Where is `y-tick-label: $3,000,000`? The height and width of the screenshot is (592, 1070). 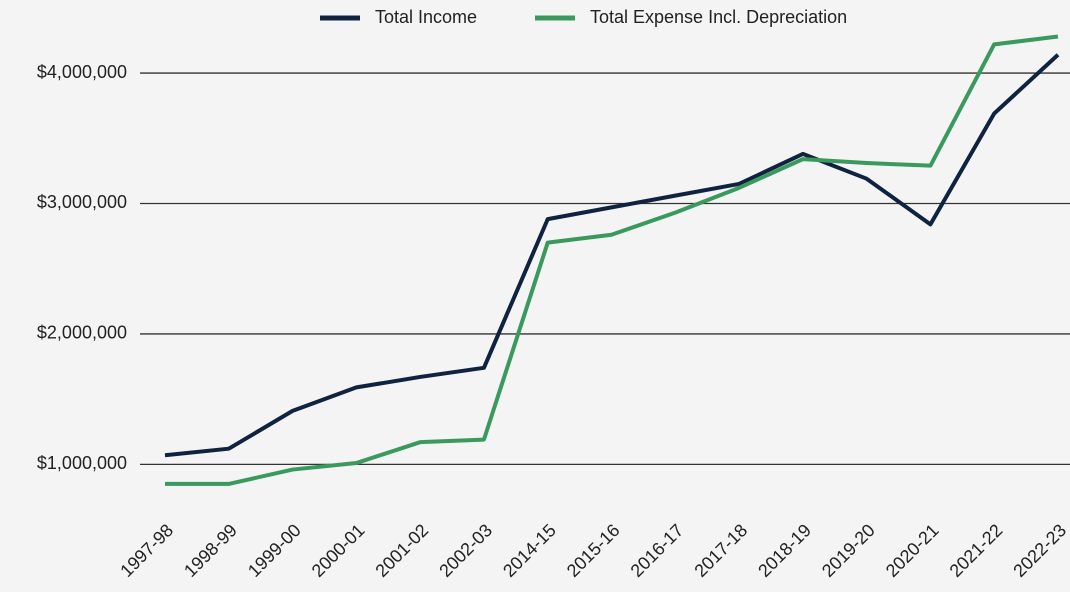
y-tick-label: $3,000,000 is located at coordinates (82, 202).